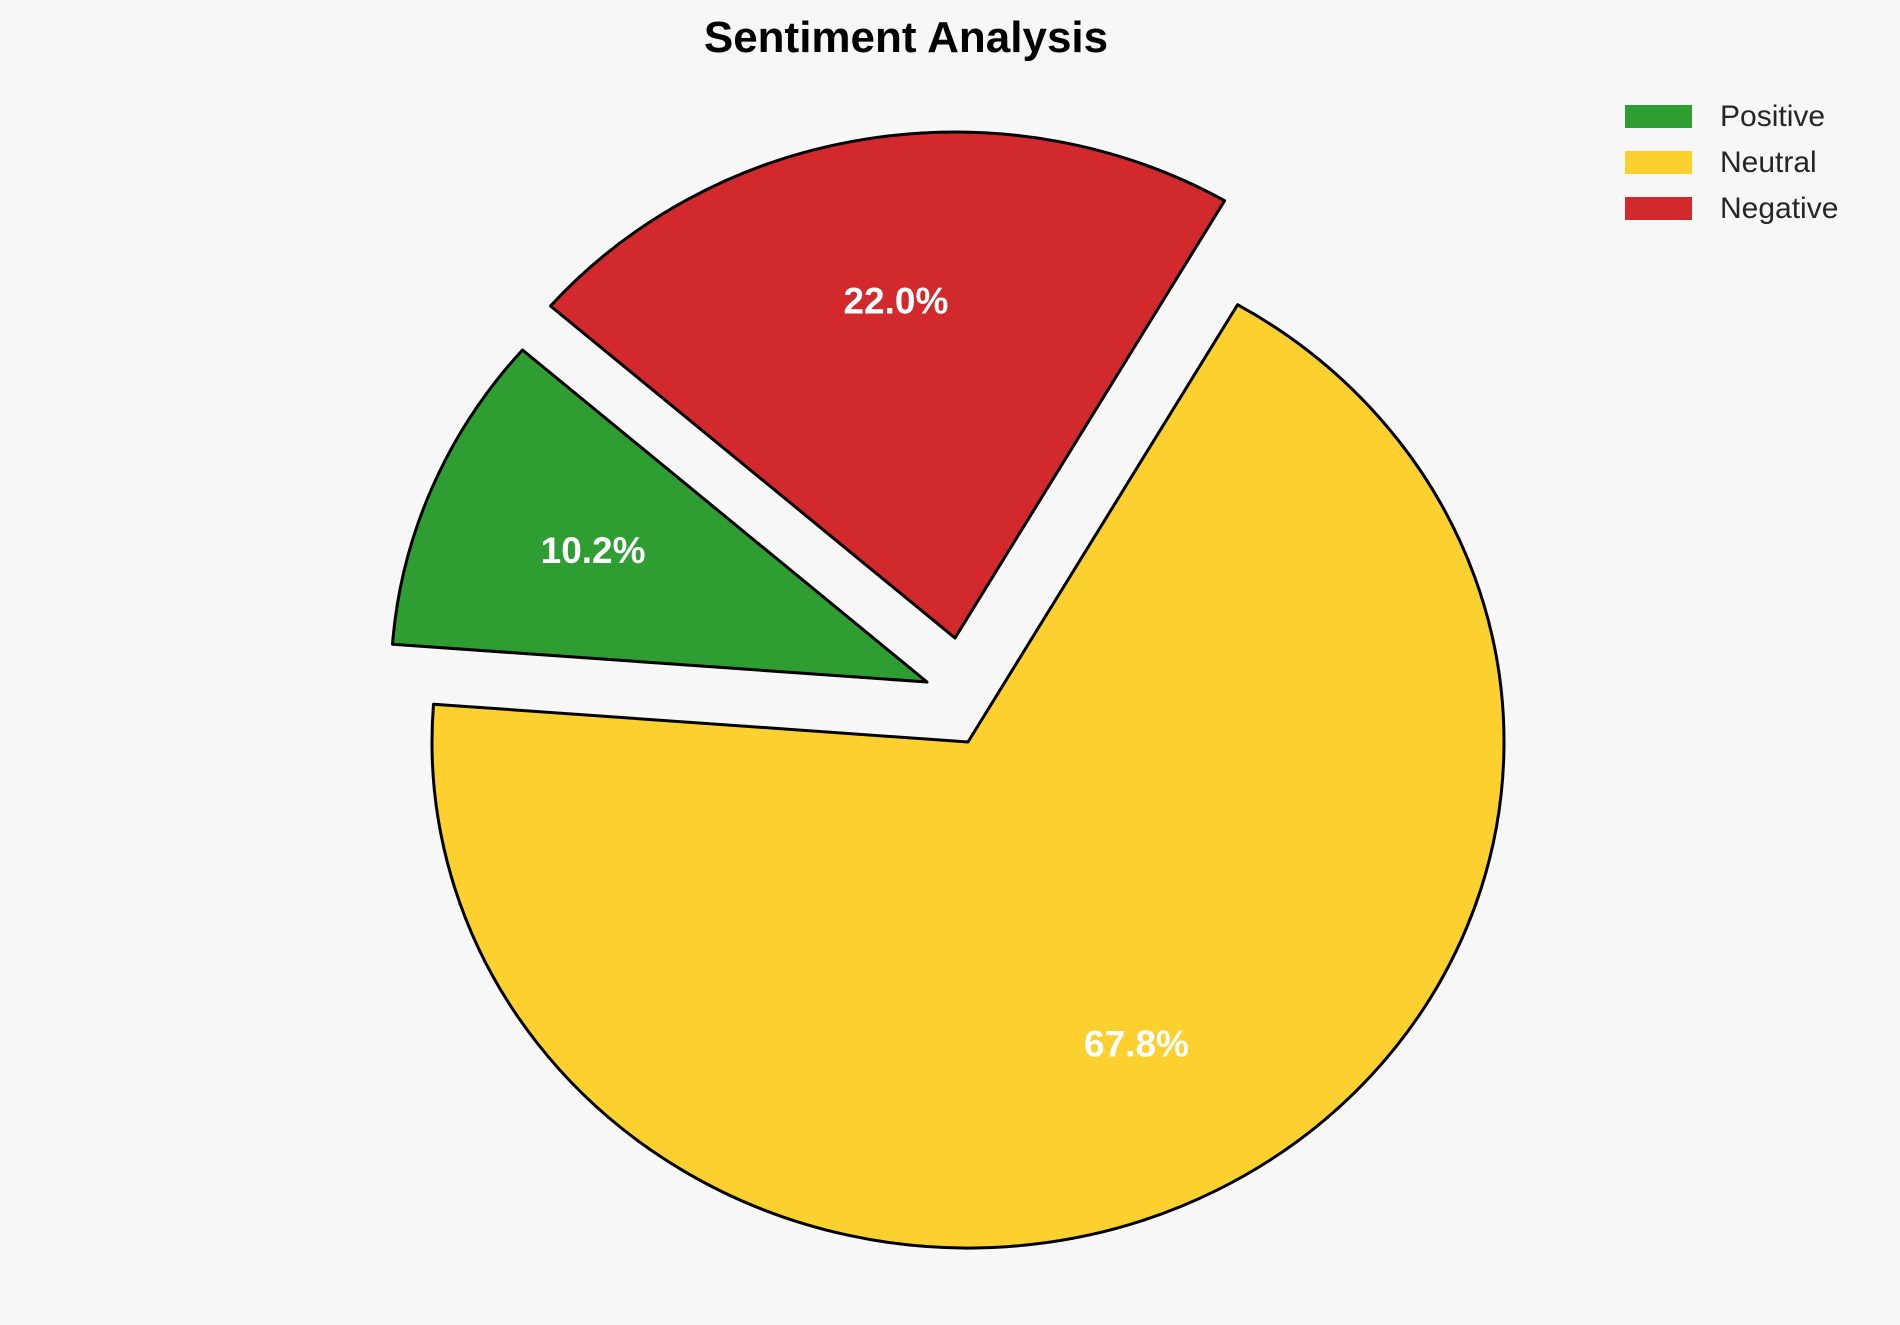 This screenshot has height=1325, width=1900. Describe the element at coordinates (1779, 208) in the screenshot. I see `legend-label-negative: Negative` at that location.